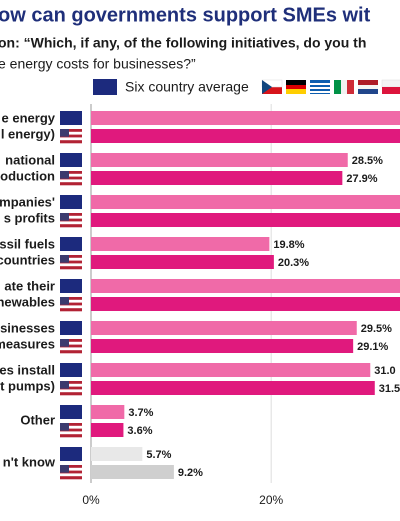  Describe the element at coordinates (293, 263) in the screenshot. I see `value-label: 20.3%` at that location.